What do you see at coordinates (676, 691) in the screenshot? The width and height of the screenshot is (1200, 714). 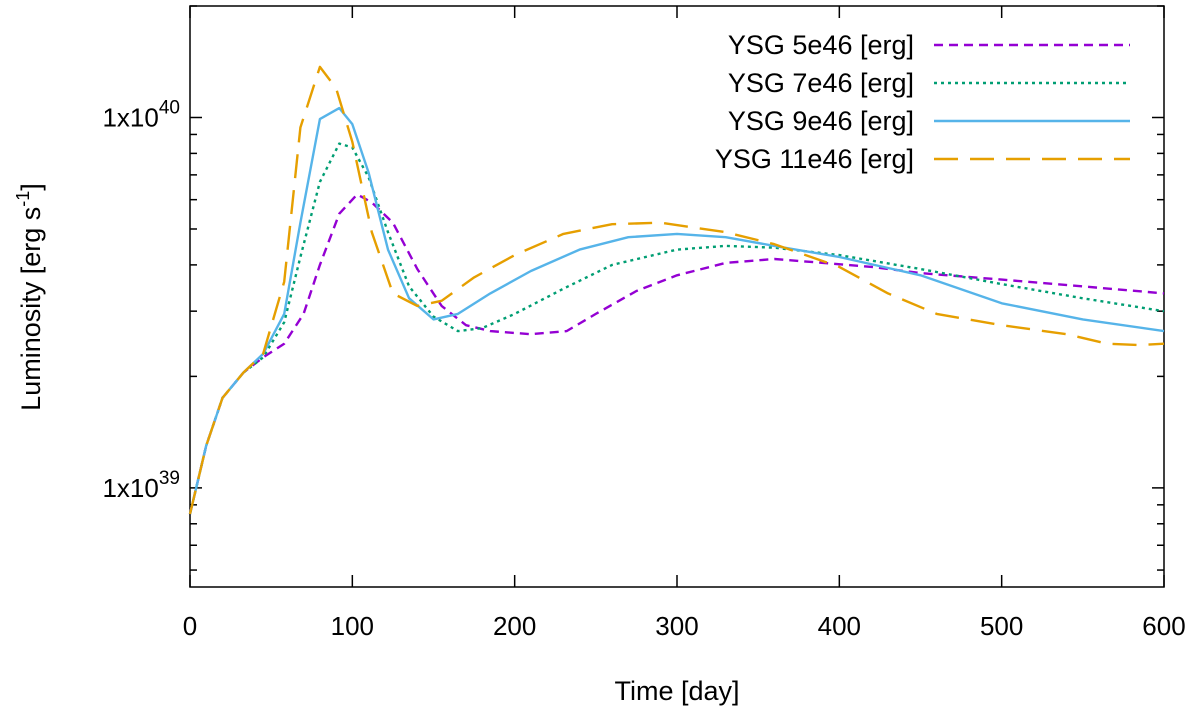 I see `x-axis-label: Time [day]` at bounding box center [676, 691].